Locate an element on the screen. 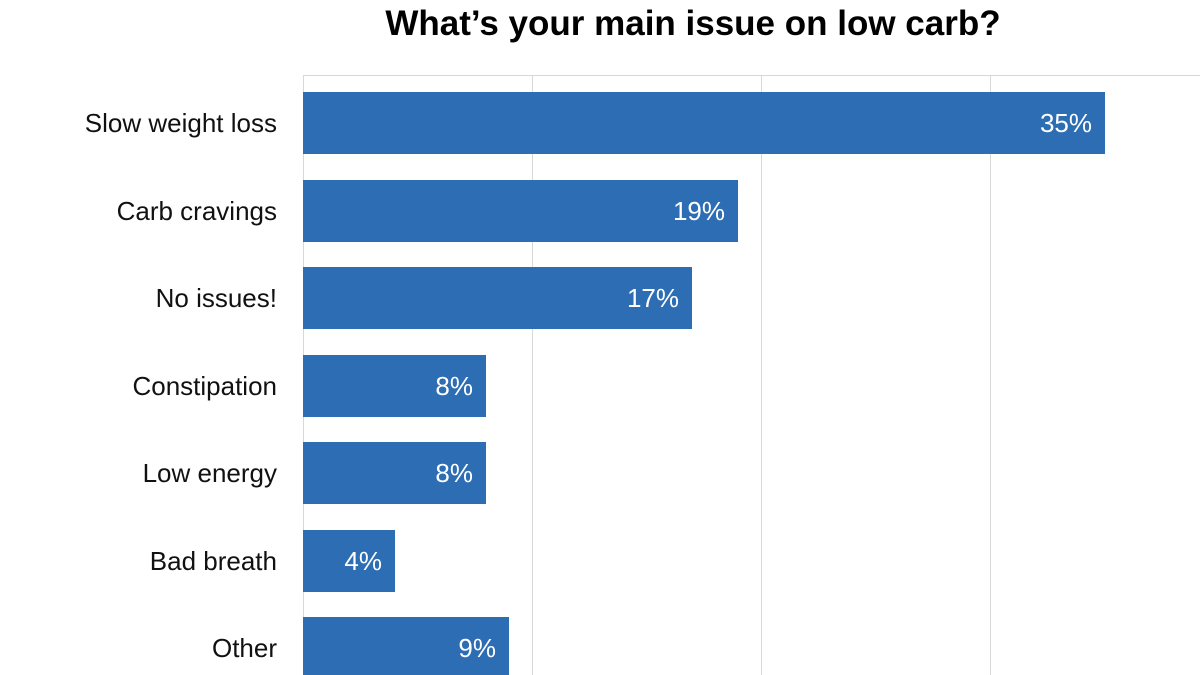  bar: 4% is located at coordinates (349, 561).